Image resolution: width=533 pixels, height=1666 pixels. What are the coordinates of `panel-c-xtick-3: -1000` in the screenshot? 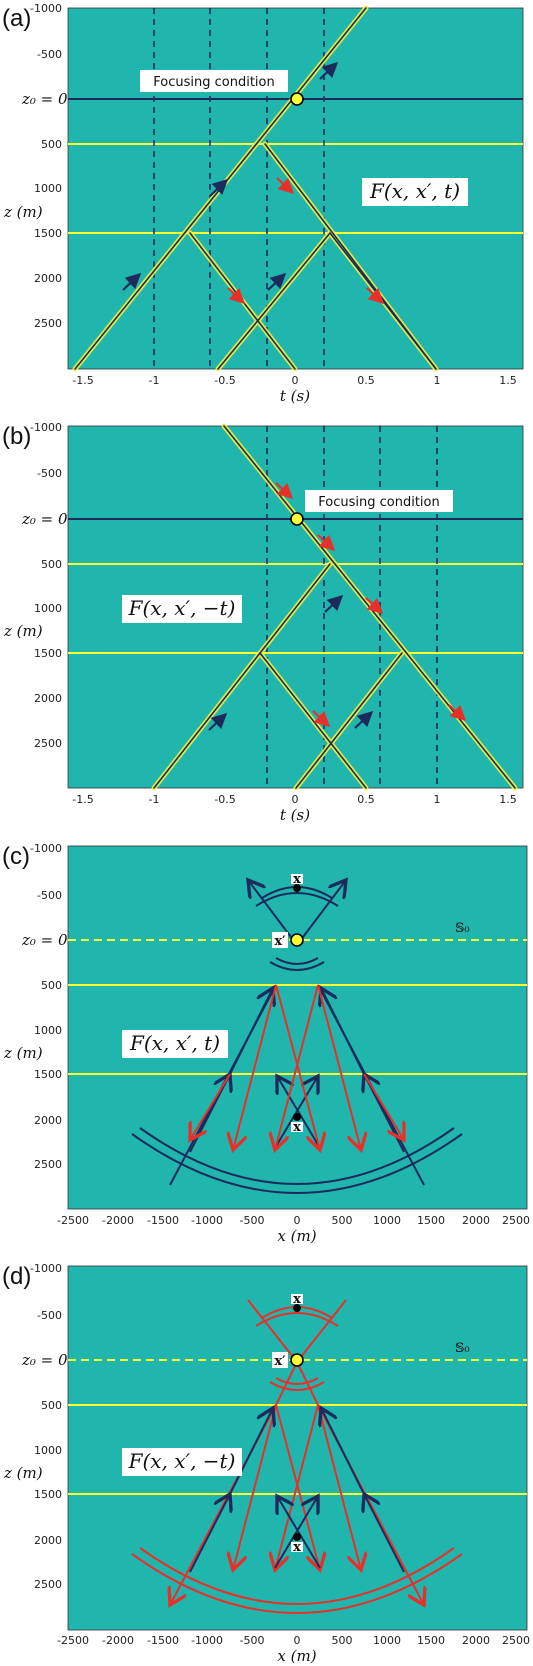 It's located at (207, 1220).